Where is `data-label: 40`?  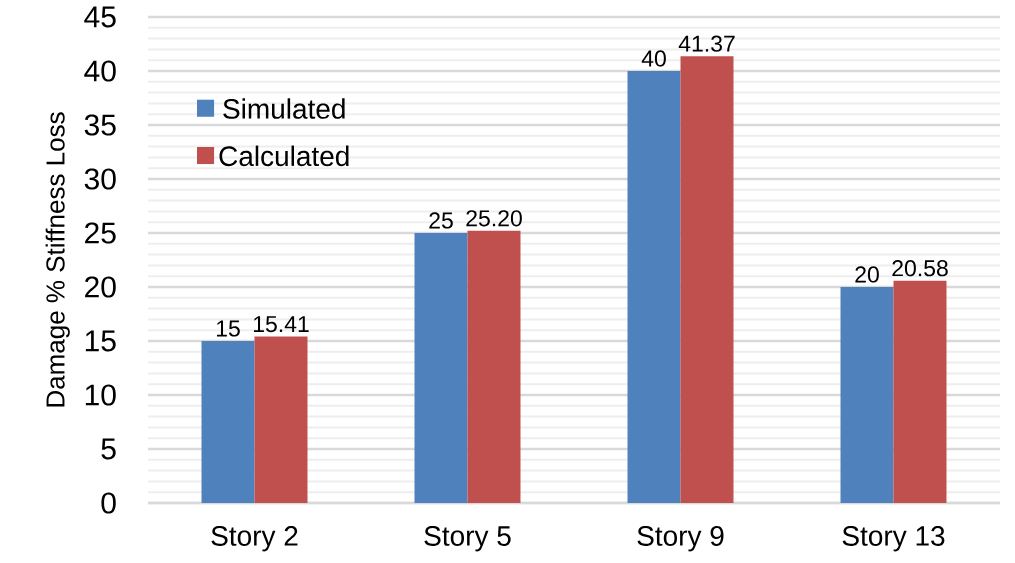
data-label: 40 is located at coordinates (653, 58).